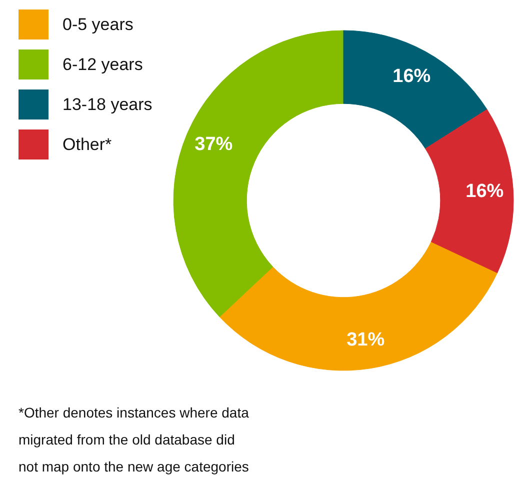  I want to click on data-label: 37%, so click(213, 144).